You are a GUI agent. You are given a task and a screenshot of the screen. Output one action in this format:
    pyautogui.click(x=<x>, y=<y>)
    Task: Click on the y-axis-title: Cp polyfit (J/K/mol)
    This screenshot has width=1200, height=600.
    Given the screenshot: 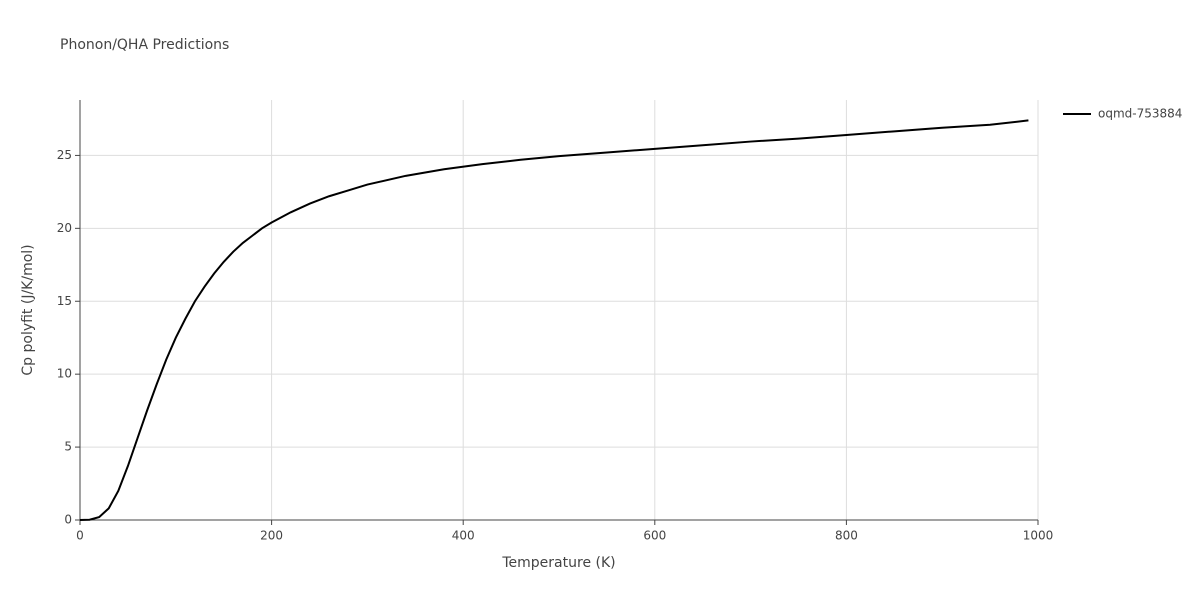 What is the action you would take?
    pyautogui.click(x=28, y=309)
    